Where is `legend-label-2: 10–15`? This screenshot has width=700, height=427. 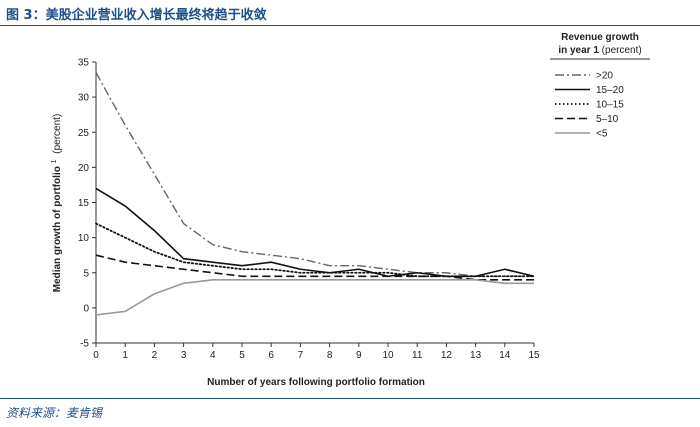 legend-label-2: 10–15 is located at coordinates (610, 105).